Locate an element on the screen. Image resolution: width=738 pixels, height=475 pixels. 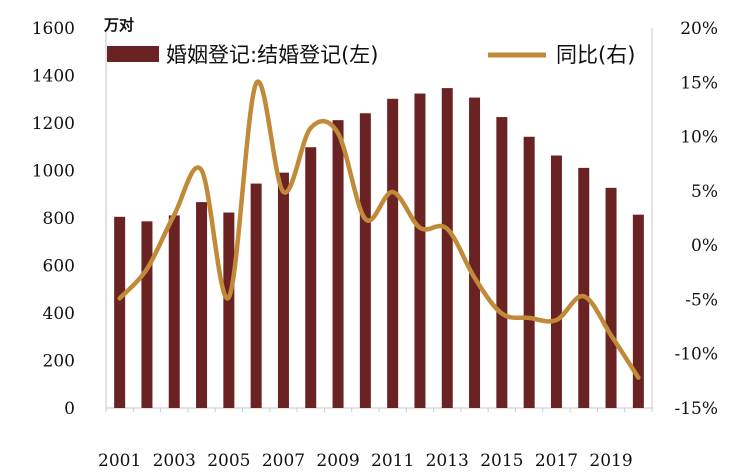
left-tick-label: 1200 is located at coordinates (53, 124).